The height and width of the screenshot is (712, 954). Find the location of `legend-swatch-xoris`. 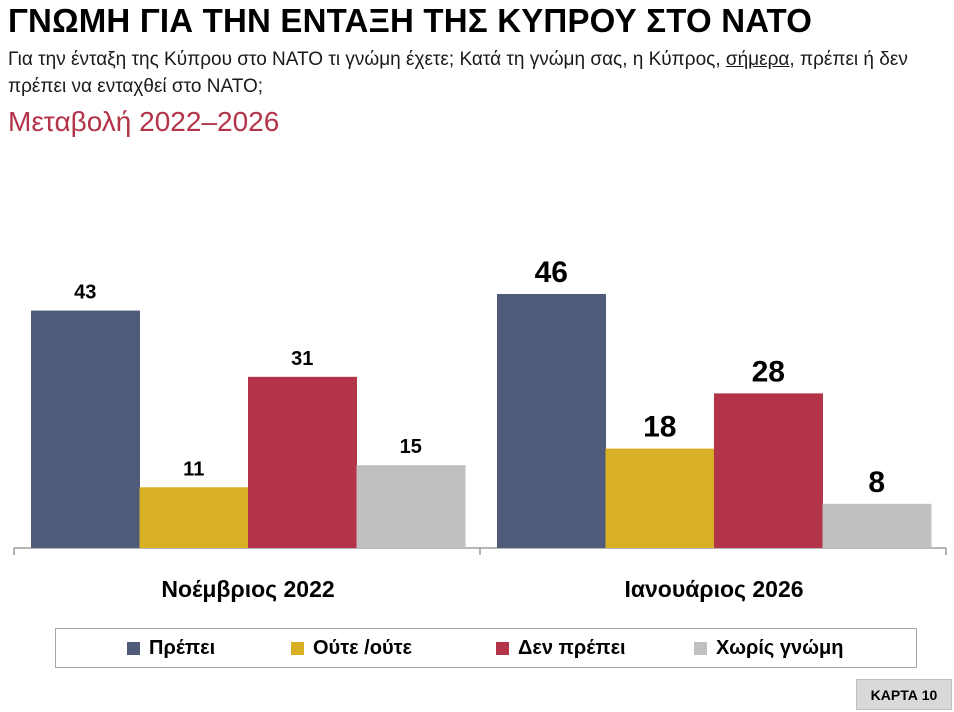

legend-swatch-xoris is located at coordinates (700, 648).